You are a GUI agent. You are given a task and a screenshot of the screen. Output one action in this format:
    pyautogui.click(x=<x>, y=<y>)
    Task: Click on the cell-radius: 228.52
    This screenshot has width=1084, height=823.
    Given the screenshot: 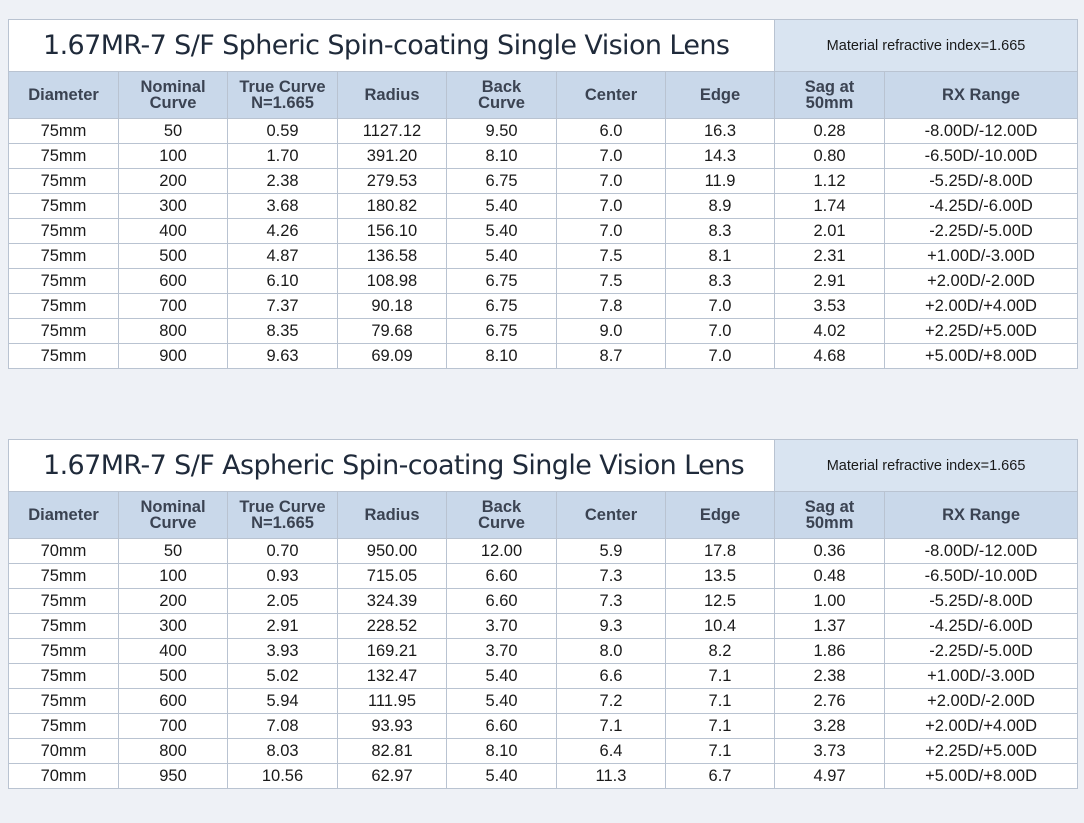 What is the action you would take?
    pyautogui.click(x=392, y=626)
    